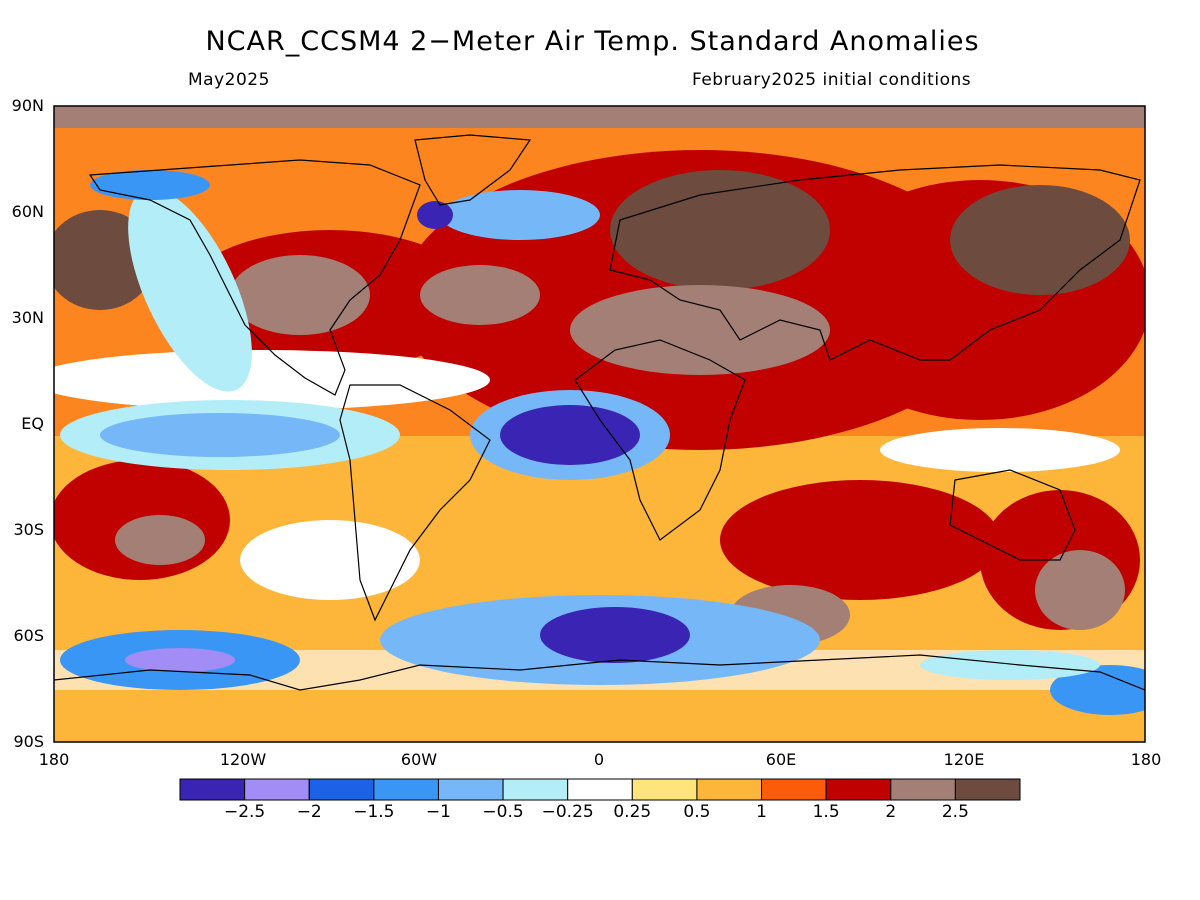 Image resolution: width=1200 pixels, height=900 pixels. I want to click on lat-label-30s: 30S, so click(28, 529).